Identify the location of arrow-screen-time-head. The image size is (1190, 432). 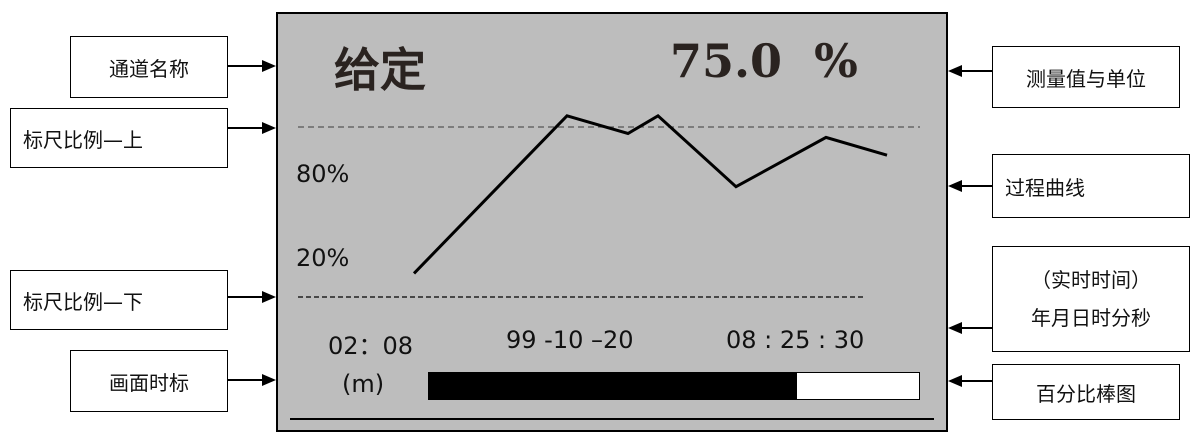
(269, 380).